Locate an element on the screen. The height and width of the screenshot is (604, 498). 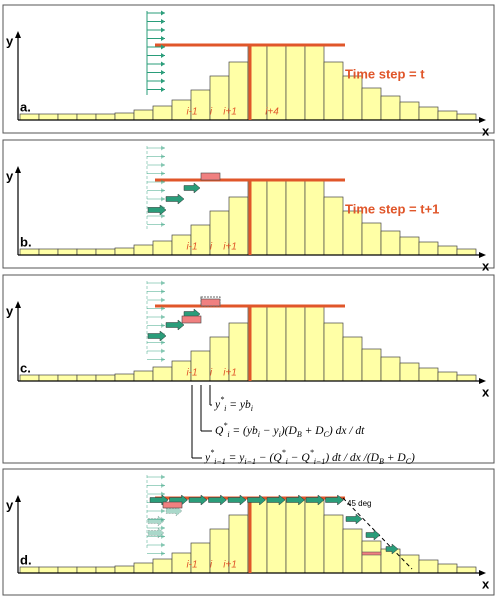
equation-part: ) dt / dx /(D is located at coordinates (351, 458).